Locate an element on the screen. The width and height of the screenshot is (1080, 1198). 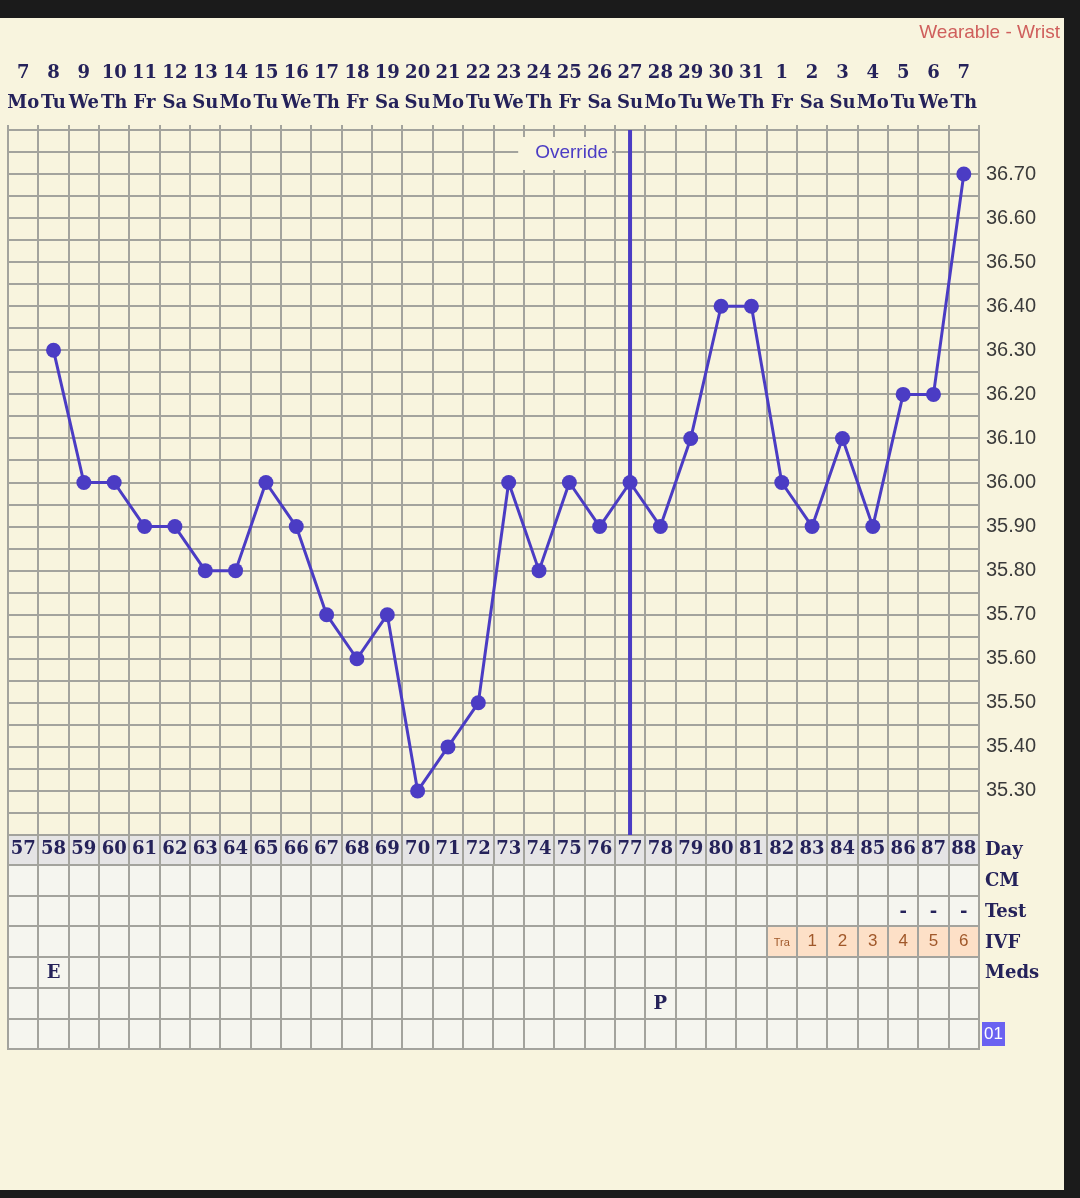
y-tick-label: IVF is located at coordinates (1003, 941).